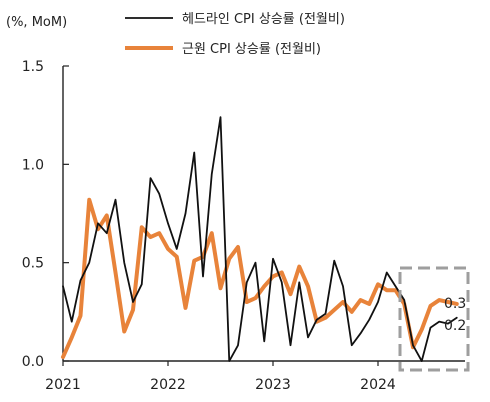 The width and height of the screenshot is (490, 402). Describe the element at coordinates (33, 264) in the screenshot. I see `y-tick-label: 0.5` at that location.